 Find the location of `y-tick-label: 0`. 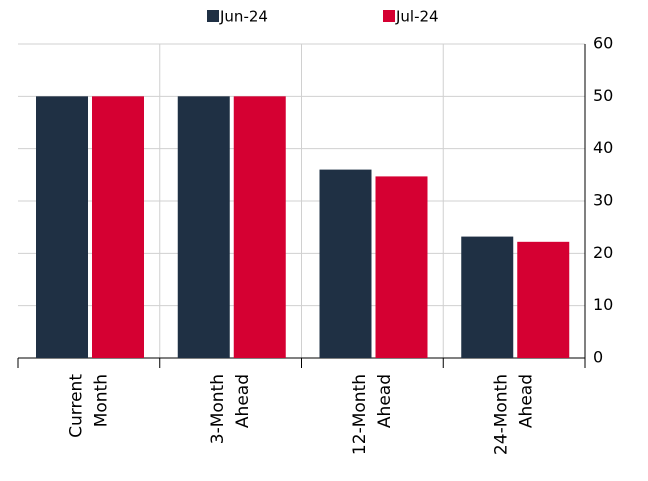

y-tick-label: 0 is located at coordinates (598, 357).